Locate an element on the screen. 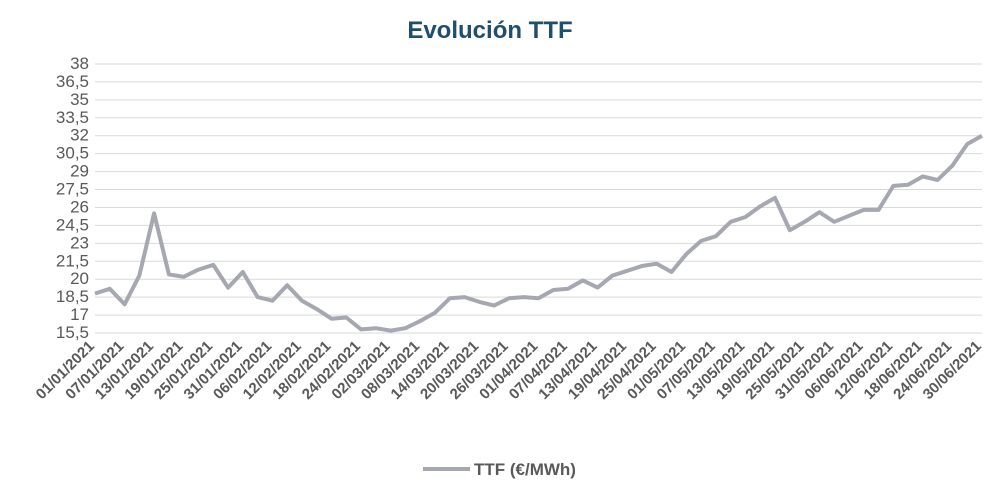 The height and width of the screenshot is (484, 984). y-tick-label: 36,5 is located at coordinates (72, 81).